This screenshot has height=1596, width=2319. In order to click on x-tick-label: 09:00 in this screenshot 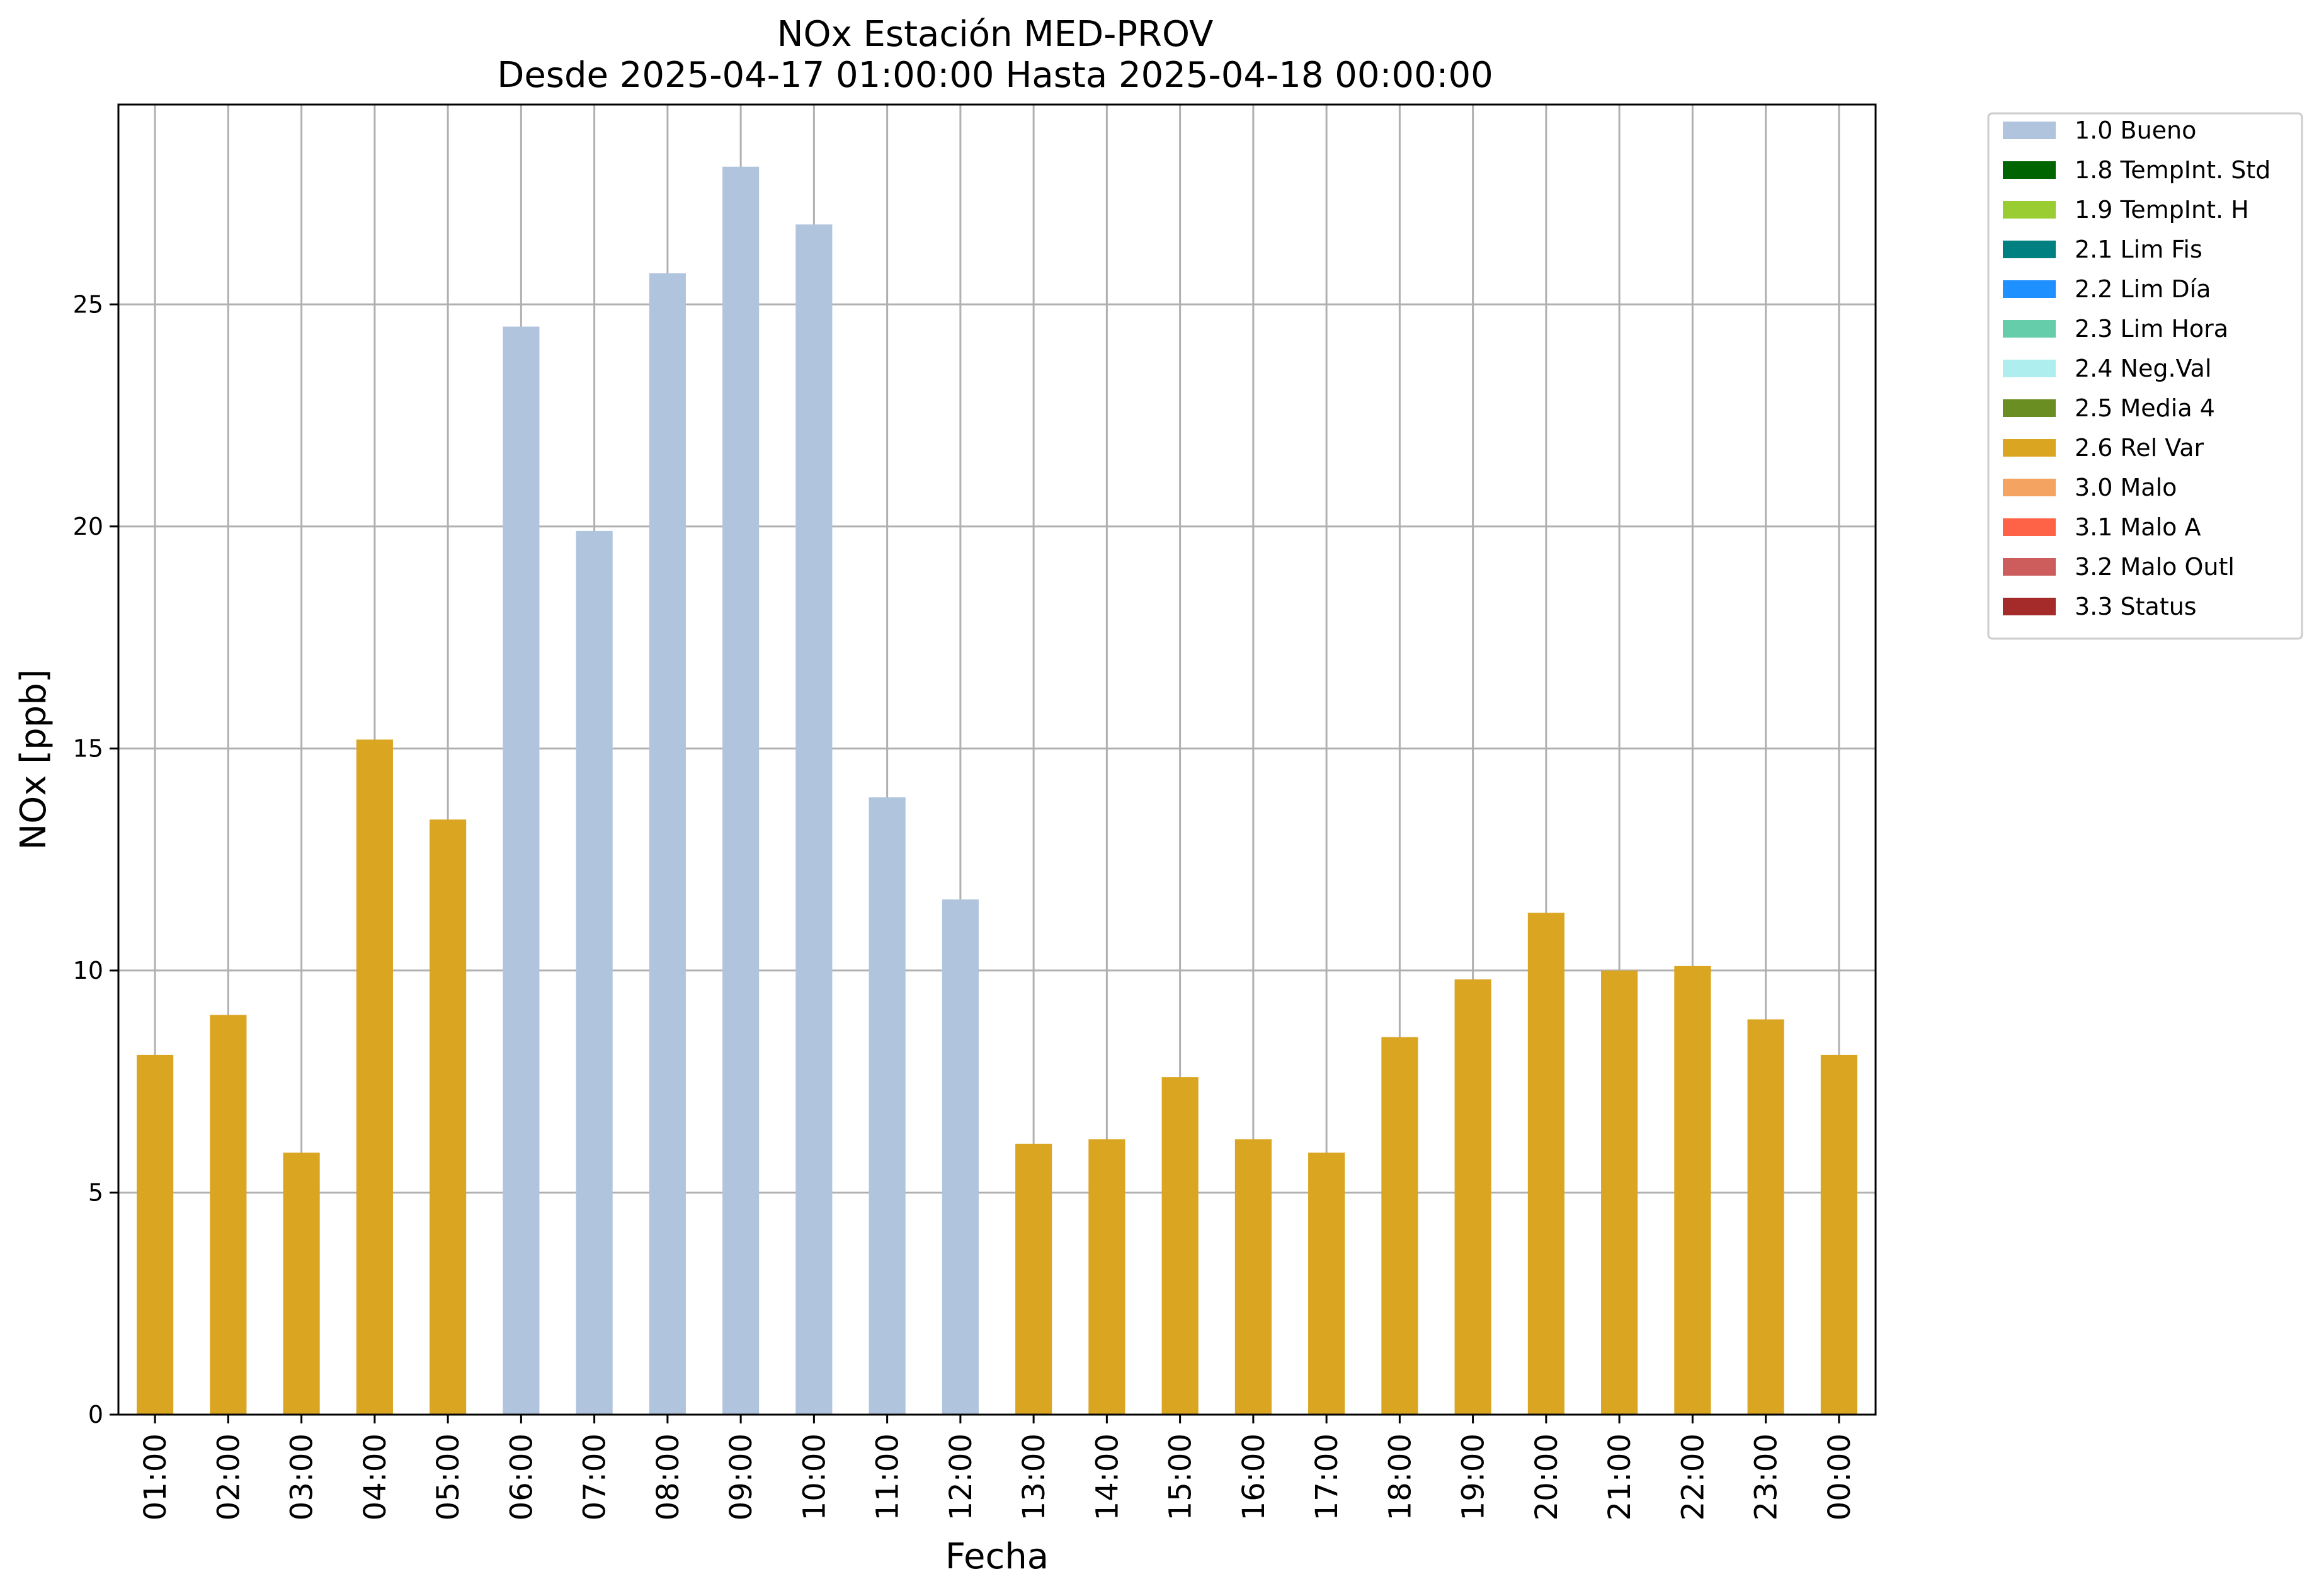, I will do `click(741, 1477)`.